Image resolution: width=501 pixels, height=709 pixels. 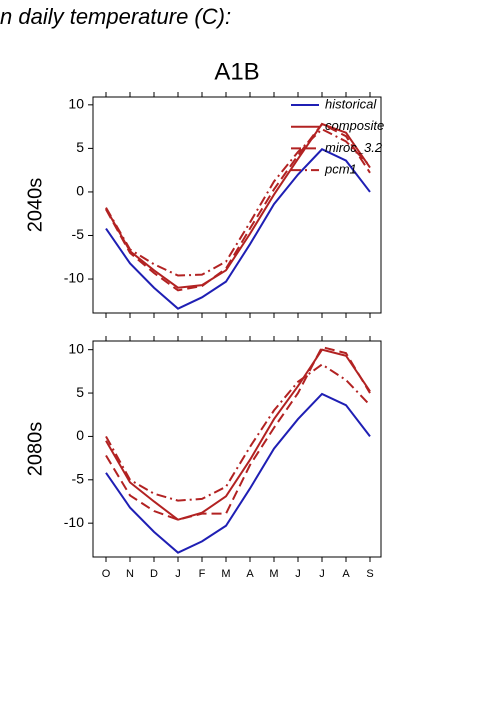 What do you see at coordinates (351, 103) in the screenshot?
I see `legend-label: historical` at bounding box center [351, 103].